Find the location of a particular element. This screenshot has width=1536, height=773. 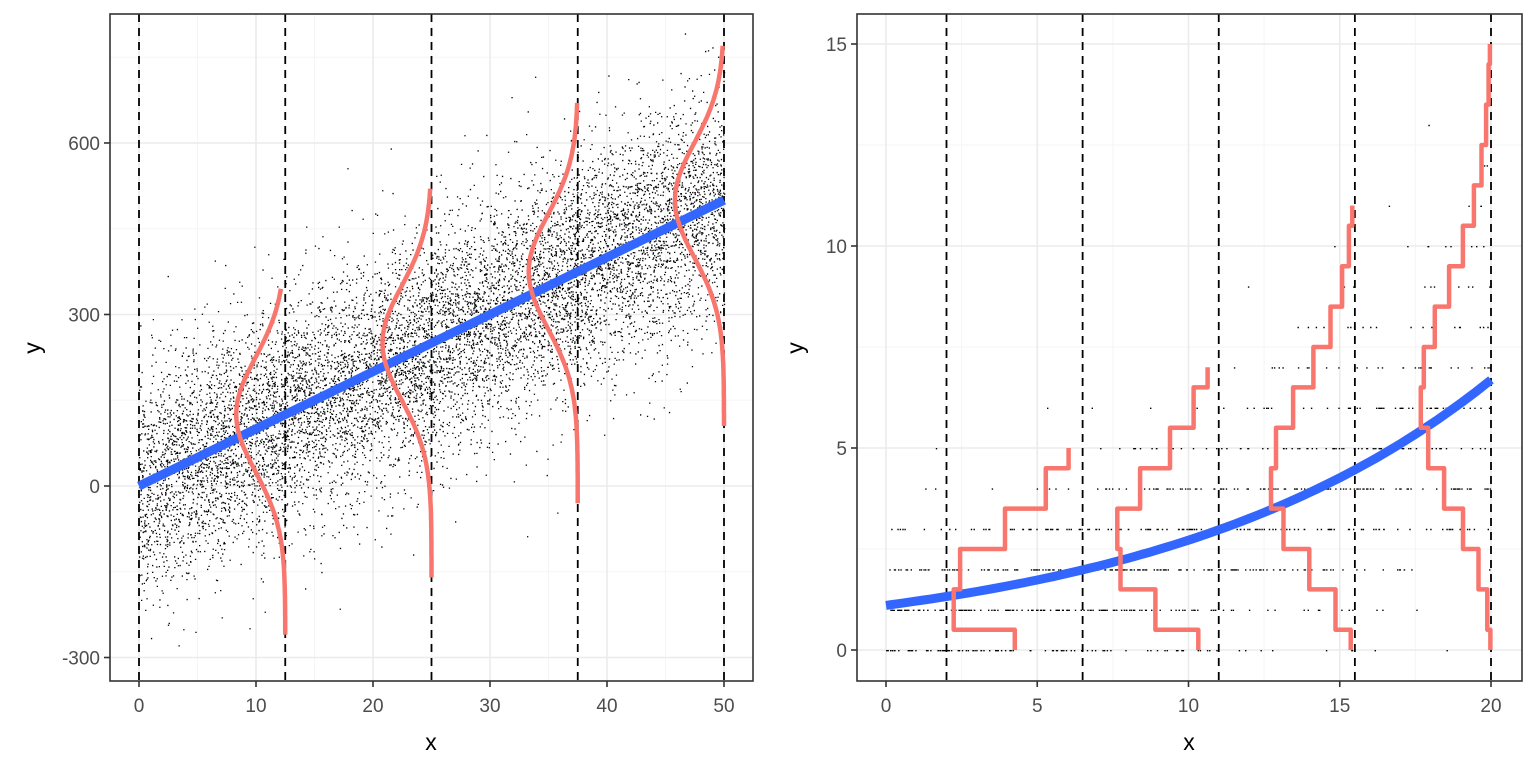

fit-line is located at coordinates (431, 343).